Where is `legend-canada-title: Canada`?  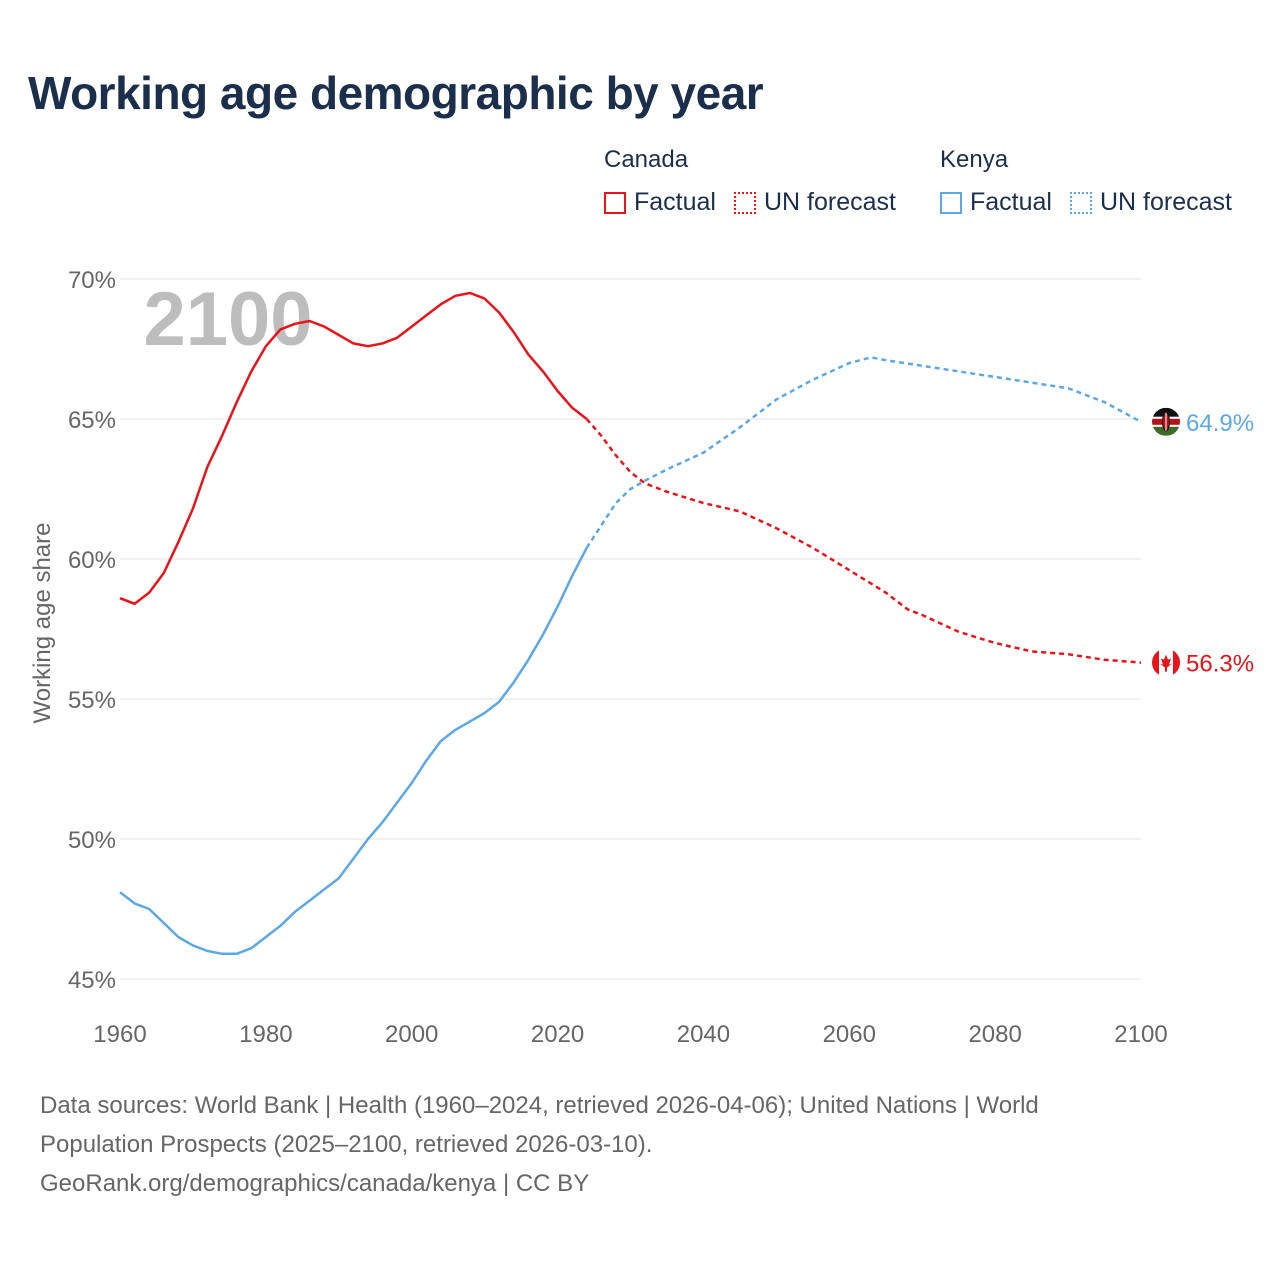 legend-canada-title: Canada is located at coordinates (646, 159).